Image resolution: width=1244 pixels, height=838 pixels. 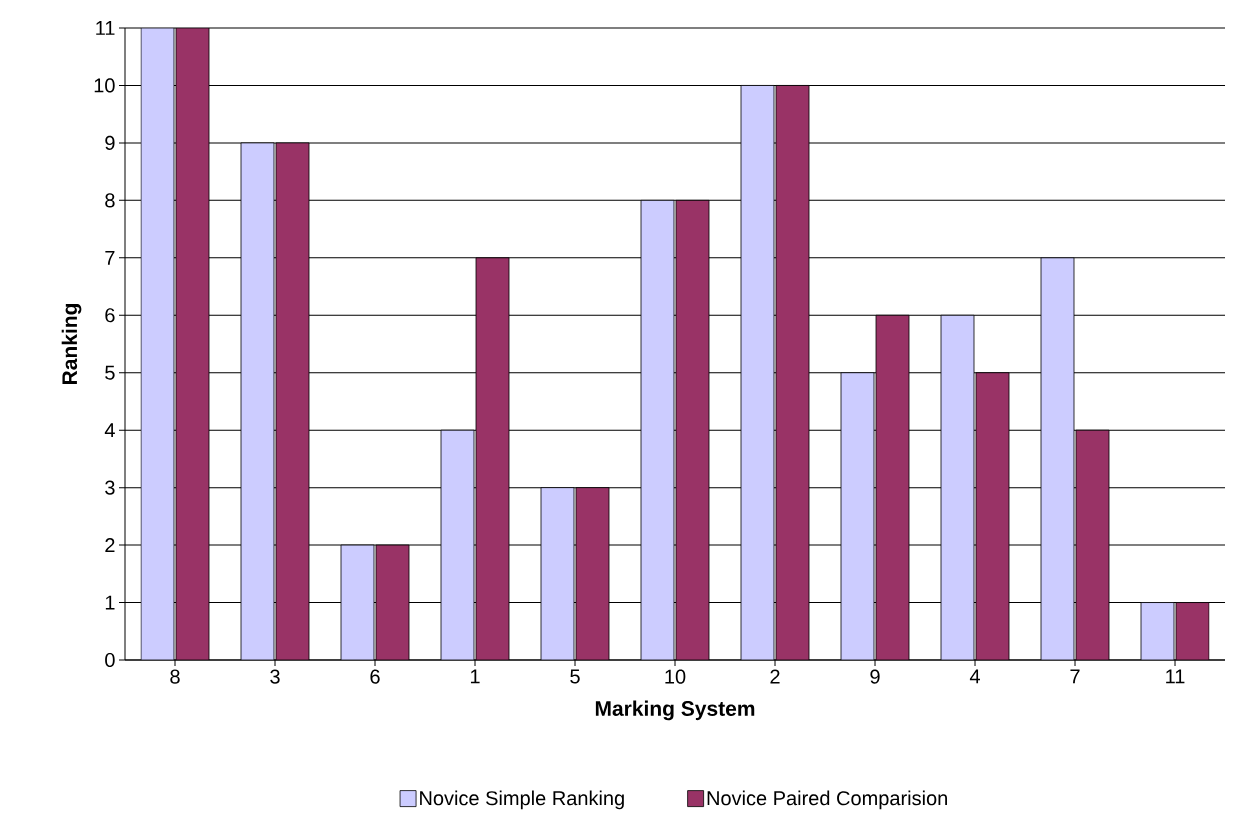 I want to click on x-tick-label: 1, so click(x=475, y=676).